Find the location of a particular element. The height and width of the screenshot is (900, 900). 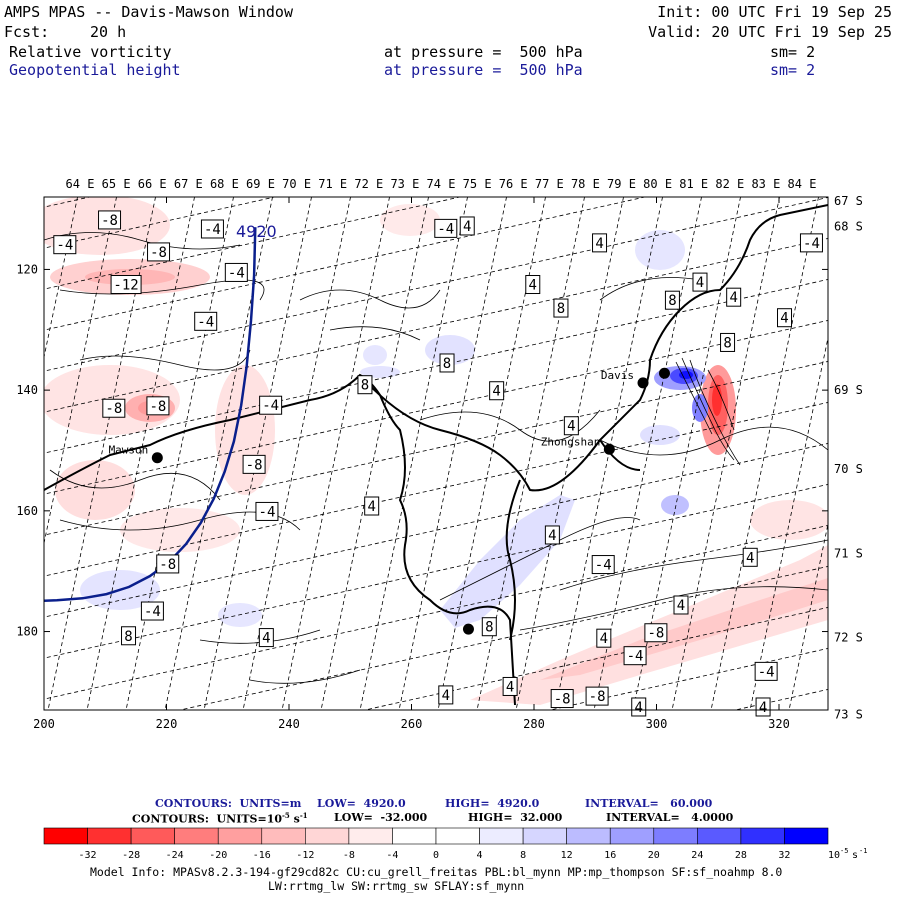

y-tick-label: 160 is located at coordinates (27, 511).